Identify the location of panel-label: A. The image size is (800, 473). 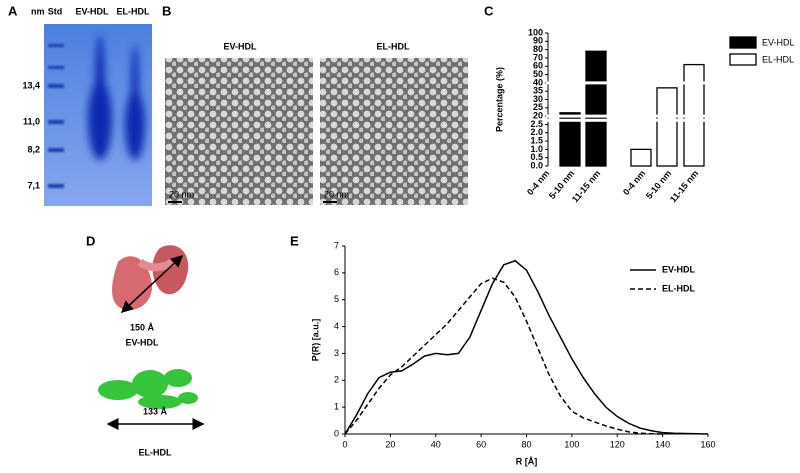
(13, 10).